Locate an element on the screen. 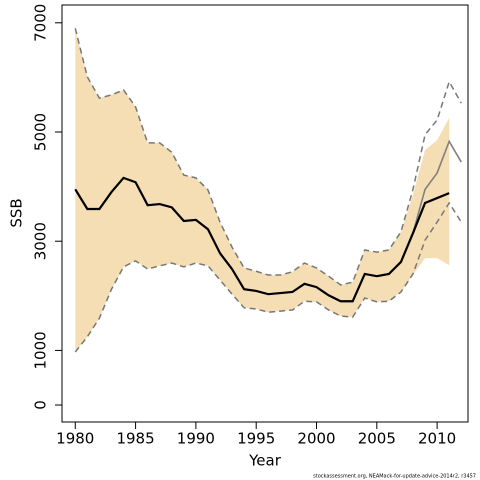 Image resolution: width=480 pixels, height=480 pixels. y-tick-label: 3000 is located at coordinates (41, 241).